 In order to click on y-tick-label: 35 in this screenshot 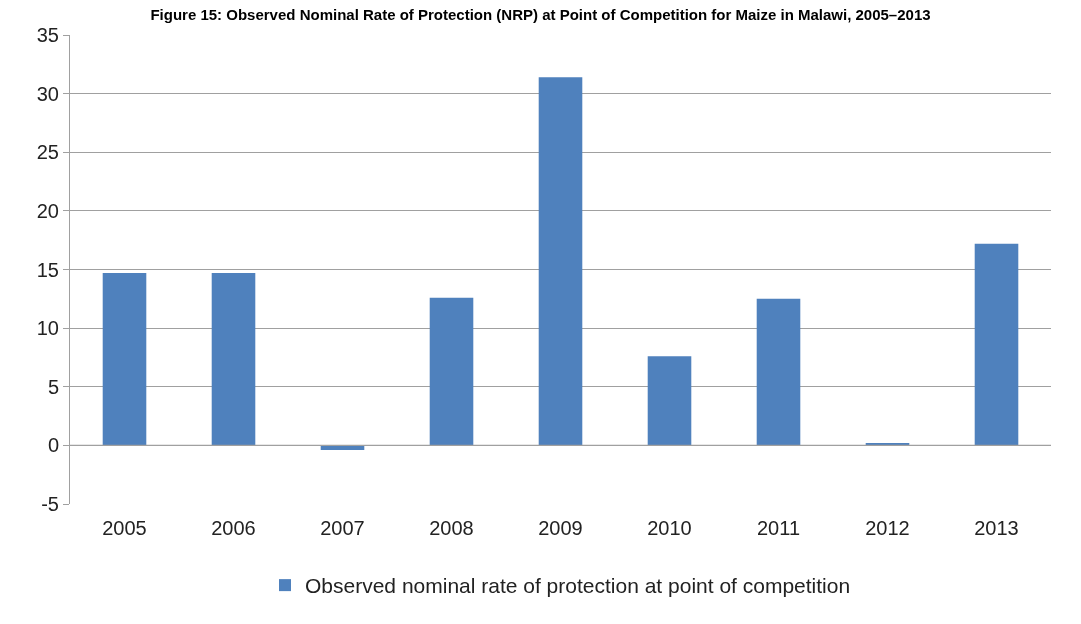, I will do `click(47, 35)`.